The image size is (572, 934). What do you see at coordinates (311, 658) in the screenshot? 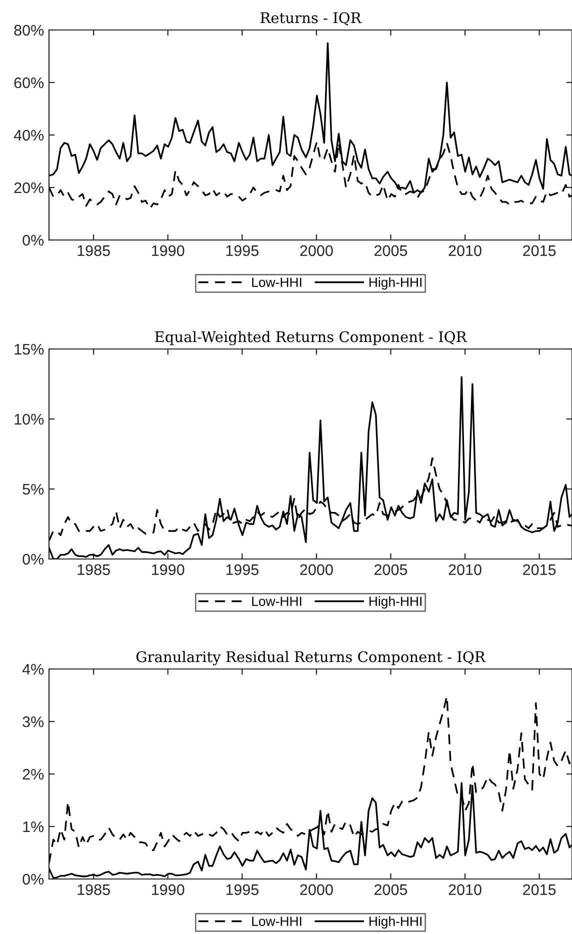
I see `chart-title: Granularity Residual Returns Component - IQR` at bounding box center [311, 658].